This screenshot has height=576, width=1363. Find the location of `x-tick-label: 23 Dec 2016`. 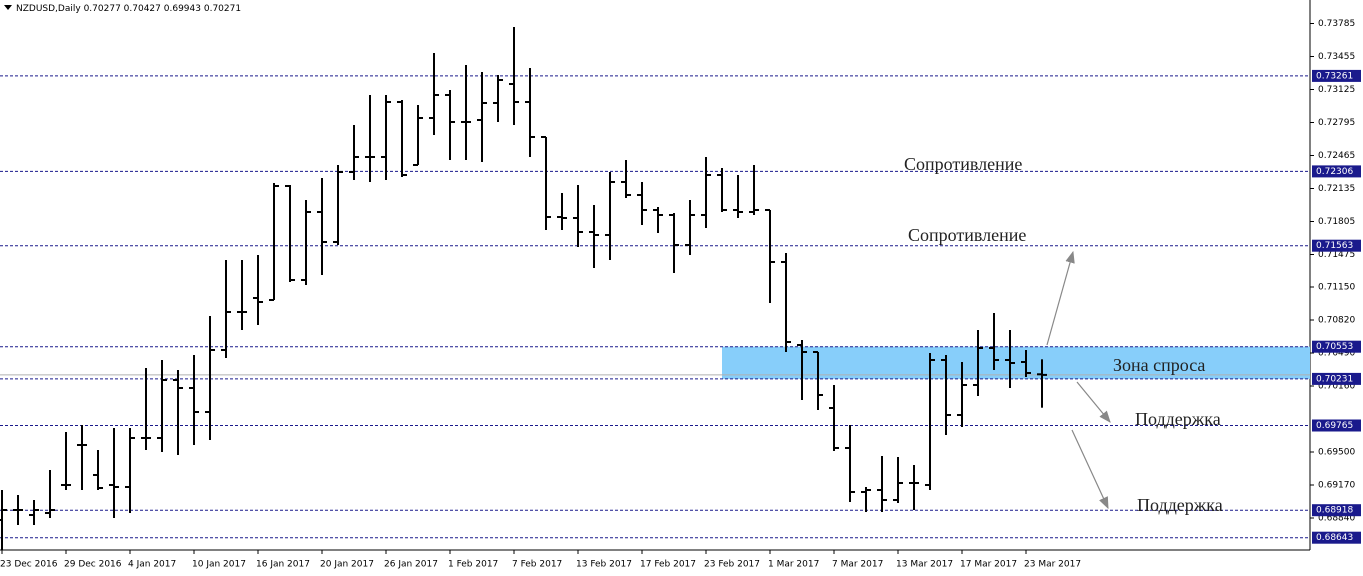

x-tick-label: 23 Dec 2016 is located at coordinates (29, 565).